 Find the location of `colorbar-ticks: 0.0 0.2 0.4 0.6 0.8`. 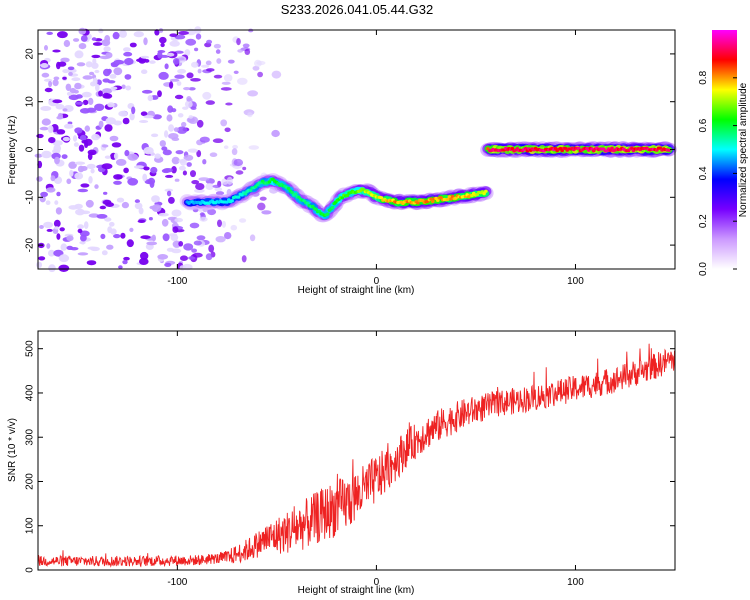

colorbar-ticks: 0.0 0.2 0.4 0.6 0.8 is located at coordinates (717, 173).